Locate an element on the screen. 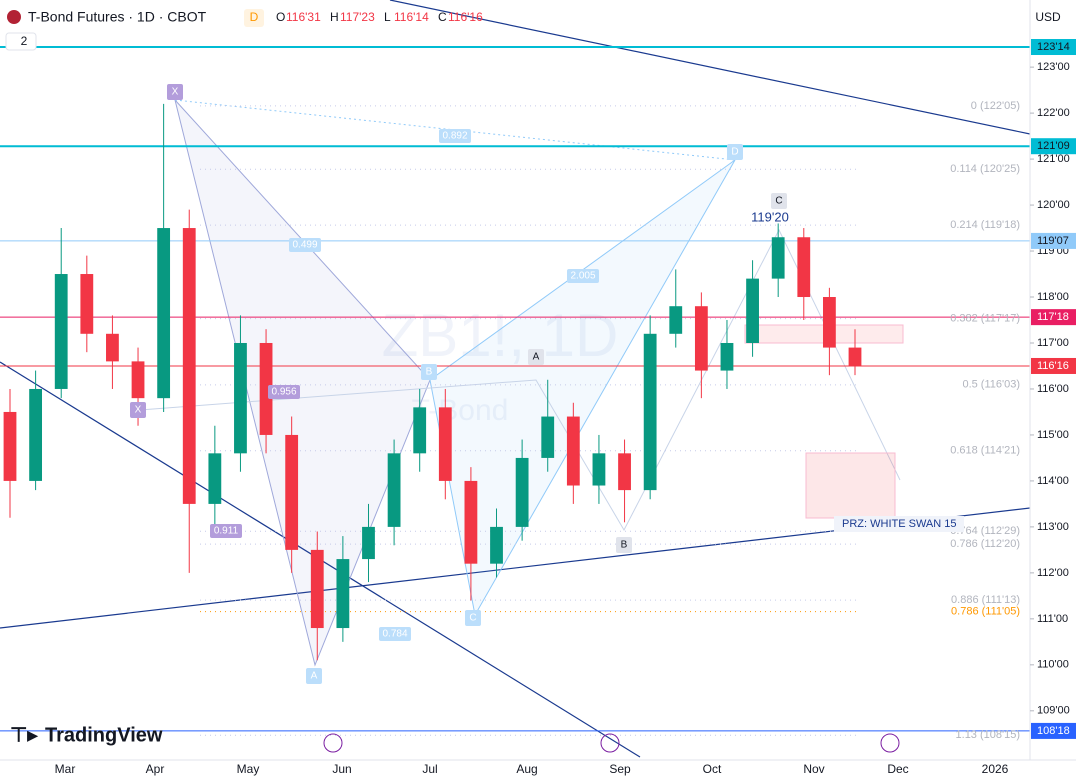 The height and width of the screenshot is (777, 1076). watermark-sub: T-Bond is located at coordinates (460, 410).